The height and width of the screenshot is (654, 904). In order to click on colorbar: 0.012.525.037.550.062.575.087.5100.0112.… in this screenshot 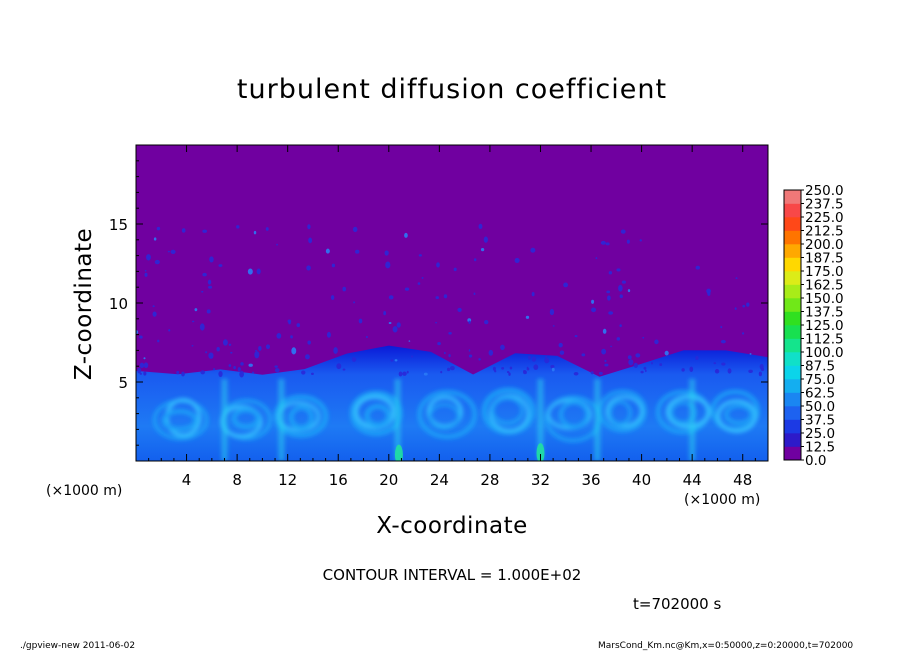, I will do `click(813, 326)`.